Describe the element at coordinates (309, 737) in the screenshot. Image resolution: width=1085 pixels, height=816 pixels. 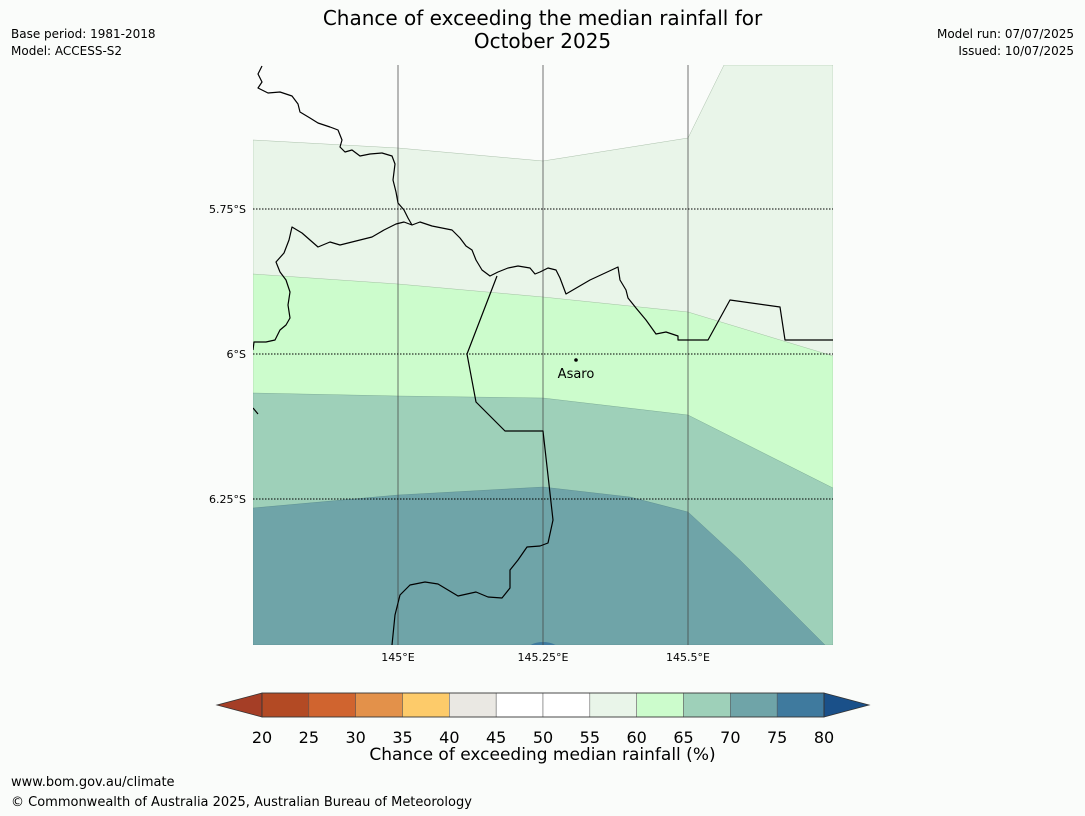
I see `colorbar-tick-label: 25` at that location.